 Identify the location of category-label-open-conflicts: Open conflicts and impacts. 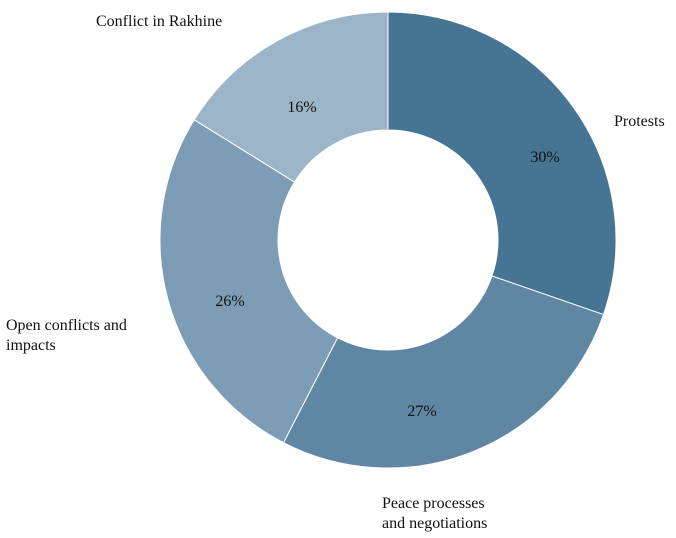
(66, 336).